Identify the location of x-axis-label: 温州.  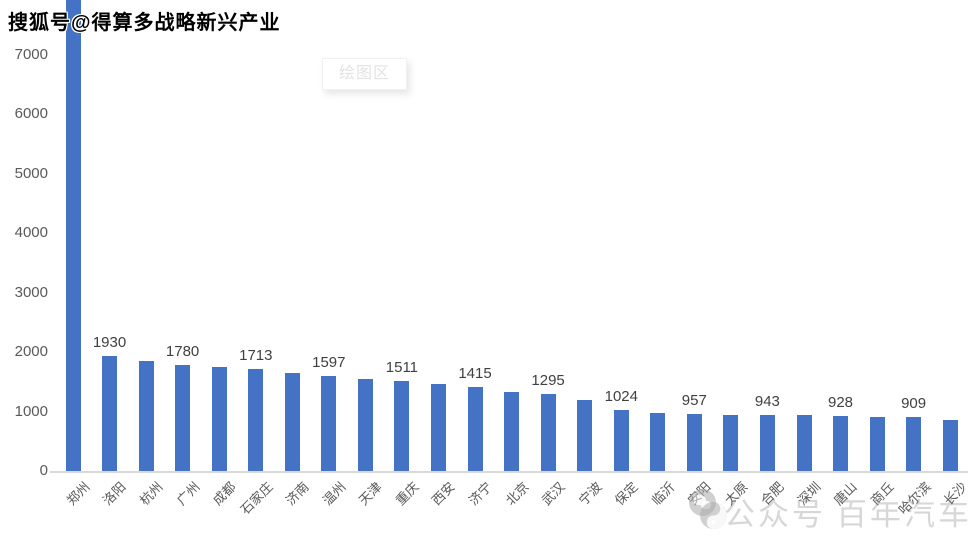
(334, 494).